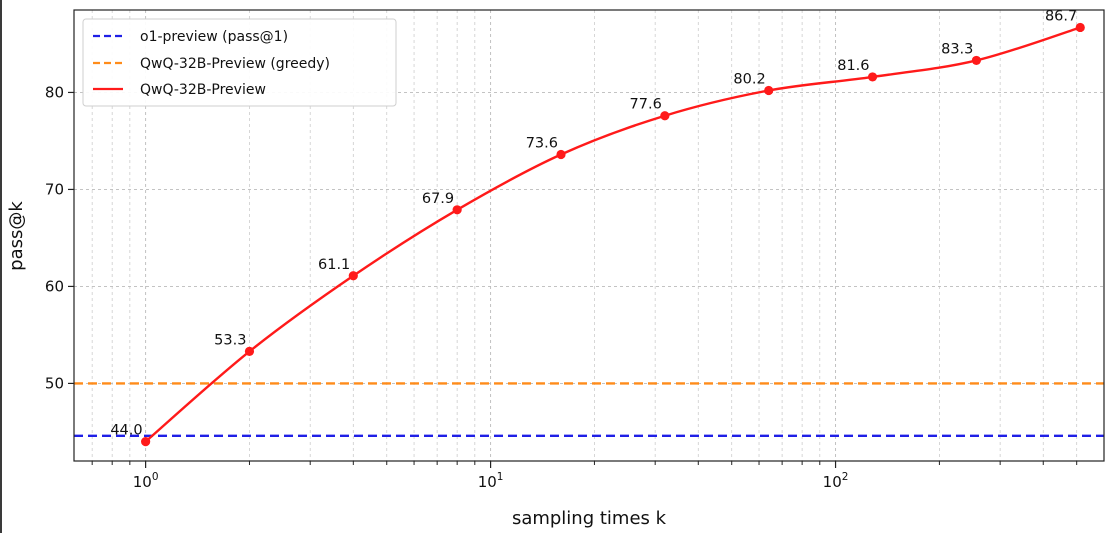  What do you see at coordinates (54, 92) in the screenshot?
I see `y-tick-label: 80` at bounding box center [54, 92].